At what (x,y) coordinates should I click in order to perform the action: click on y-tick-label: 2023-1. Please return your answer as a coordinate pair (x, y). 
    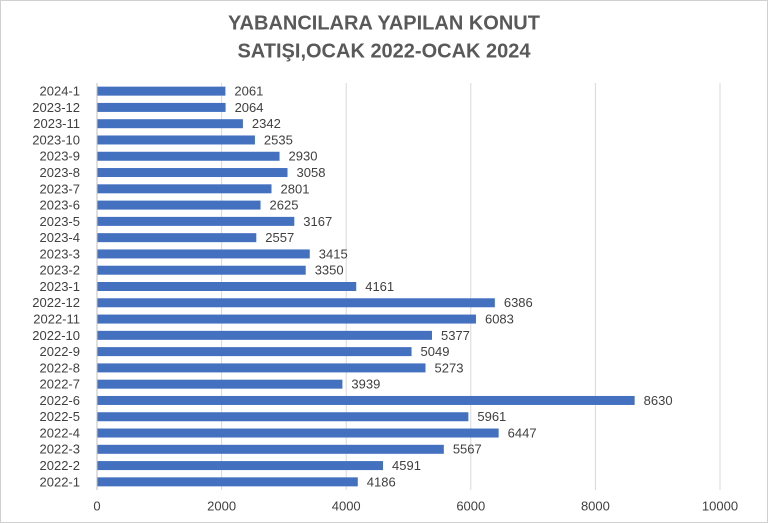
    Looking at the image, I should click on (60, 286).